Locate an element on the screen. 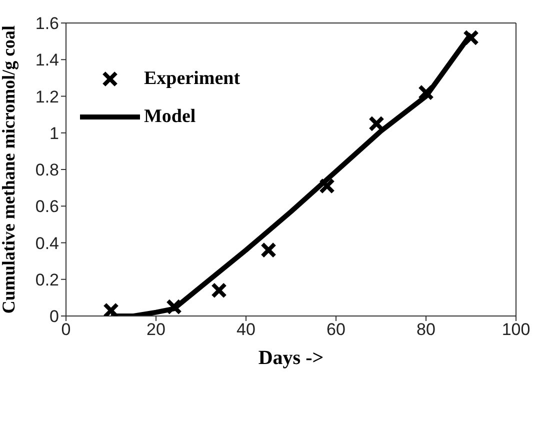  y-tick-label: 1.4 is located at coordinates (47, 60).